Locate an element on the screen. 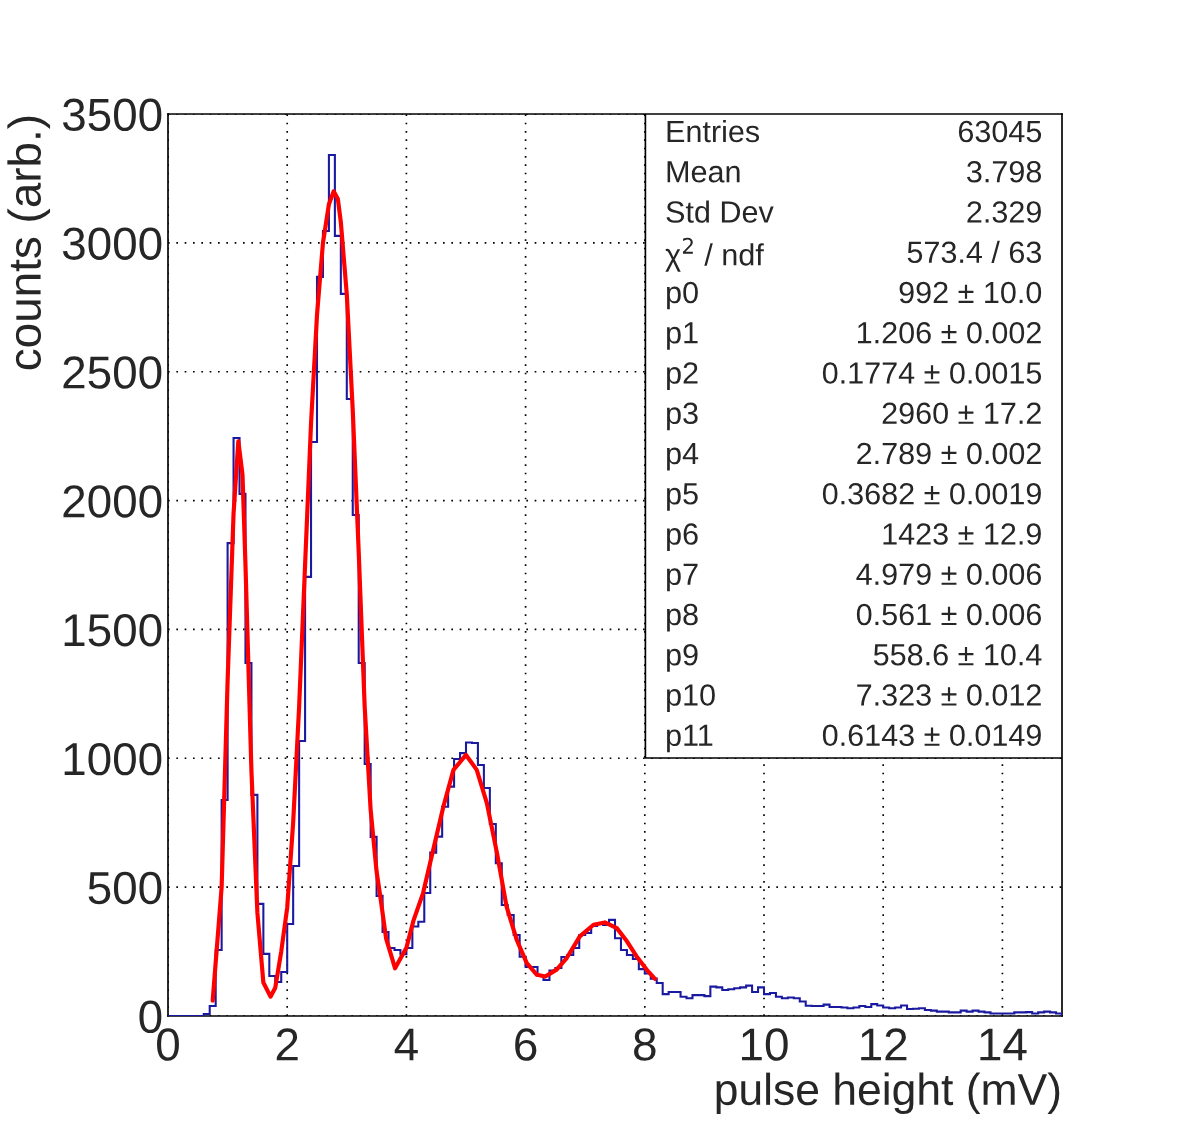 Image resolution: width=1182 pixels, height=1132 pixels. annotation: p5 is located at coordinates (682, 497).